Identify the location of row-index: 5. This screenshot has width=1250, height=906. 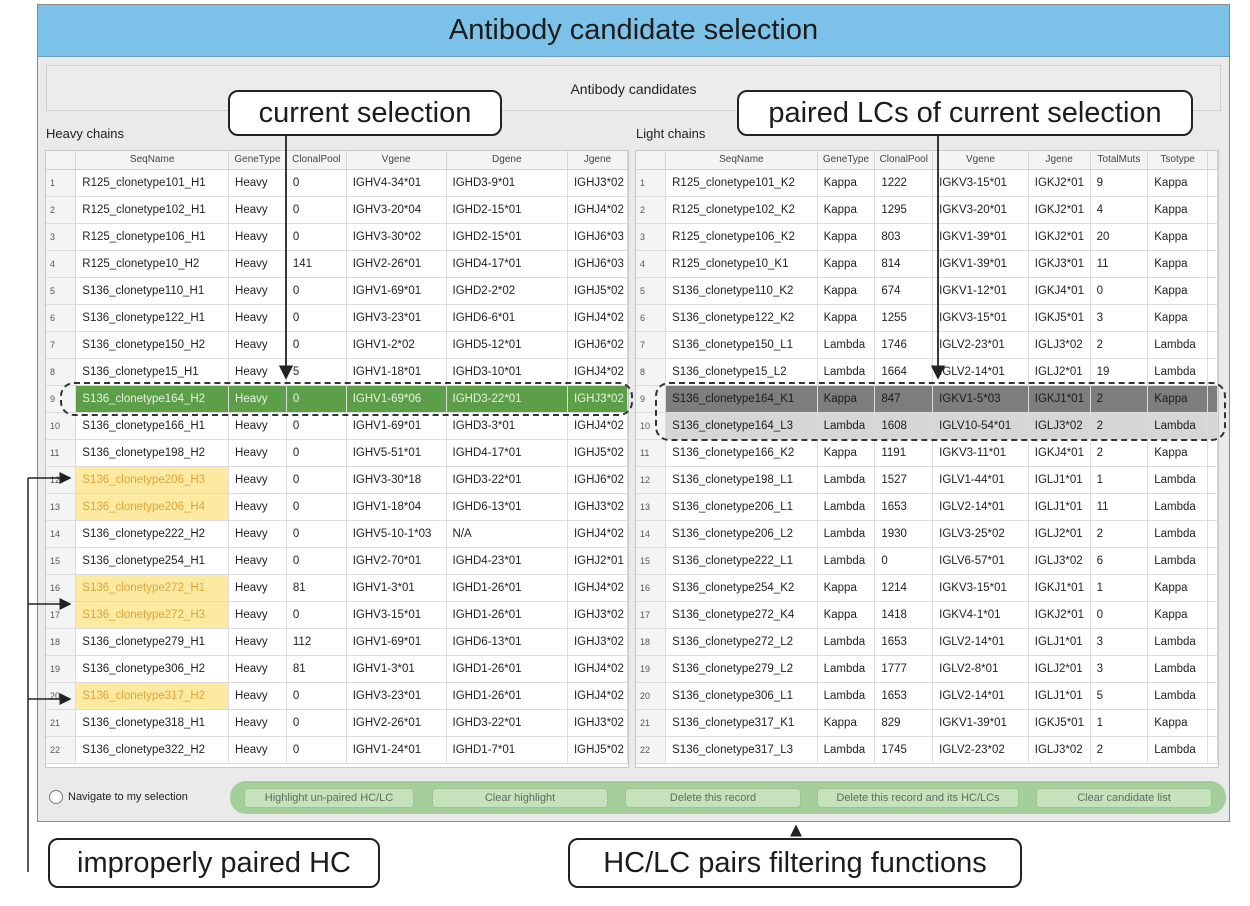
(651, 291).